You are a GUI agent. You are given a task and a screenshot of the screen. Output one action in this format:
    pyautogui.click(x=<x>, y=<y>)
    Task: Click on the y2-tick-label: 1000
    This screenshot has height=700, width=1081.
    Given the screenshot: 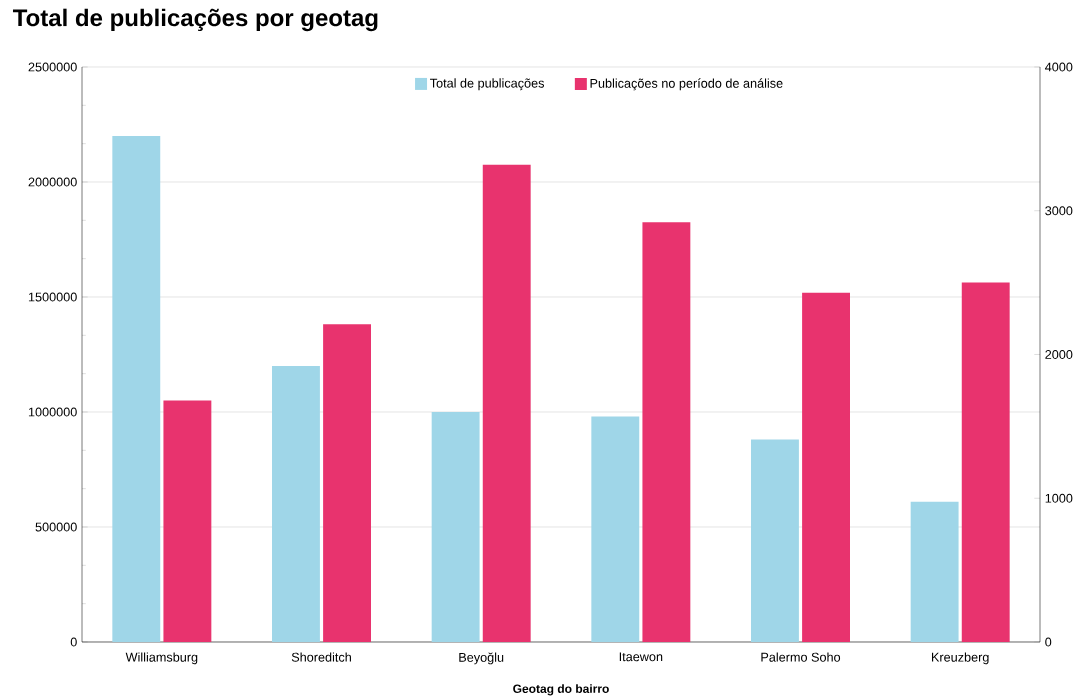 What is the action you would take?
    pyautogui.click(x=1059, y=498)
    